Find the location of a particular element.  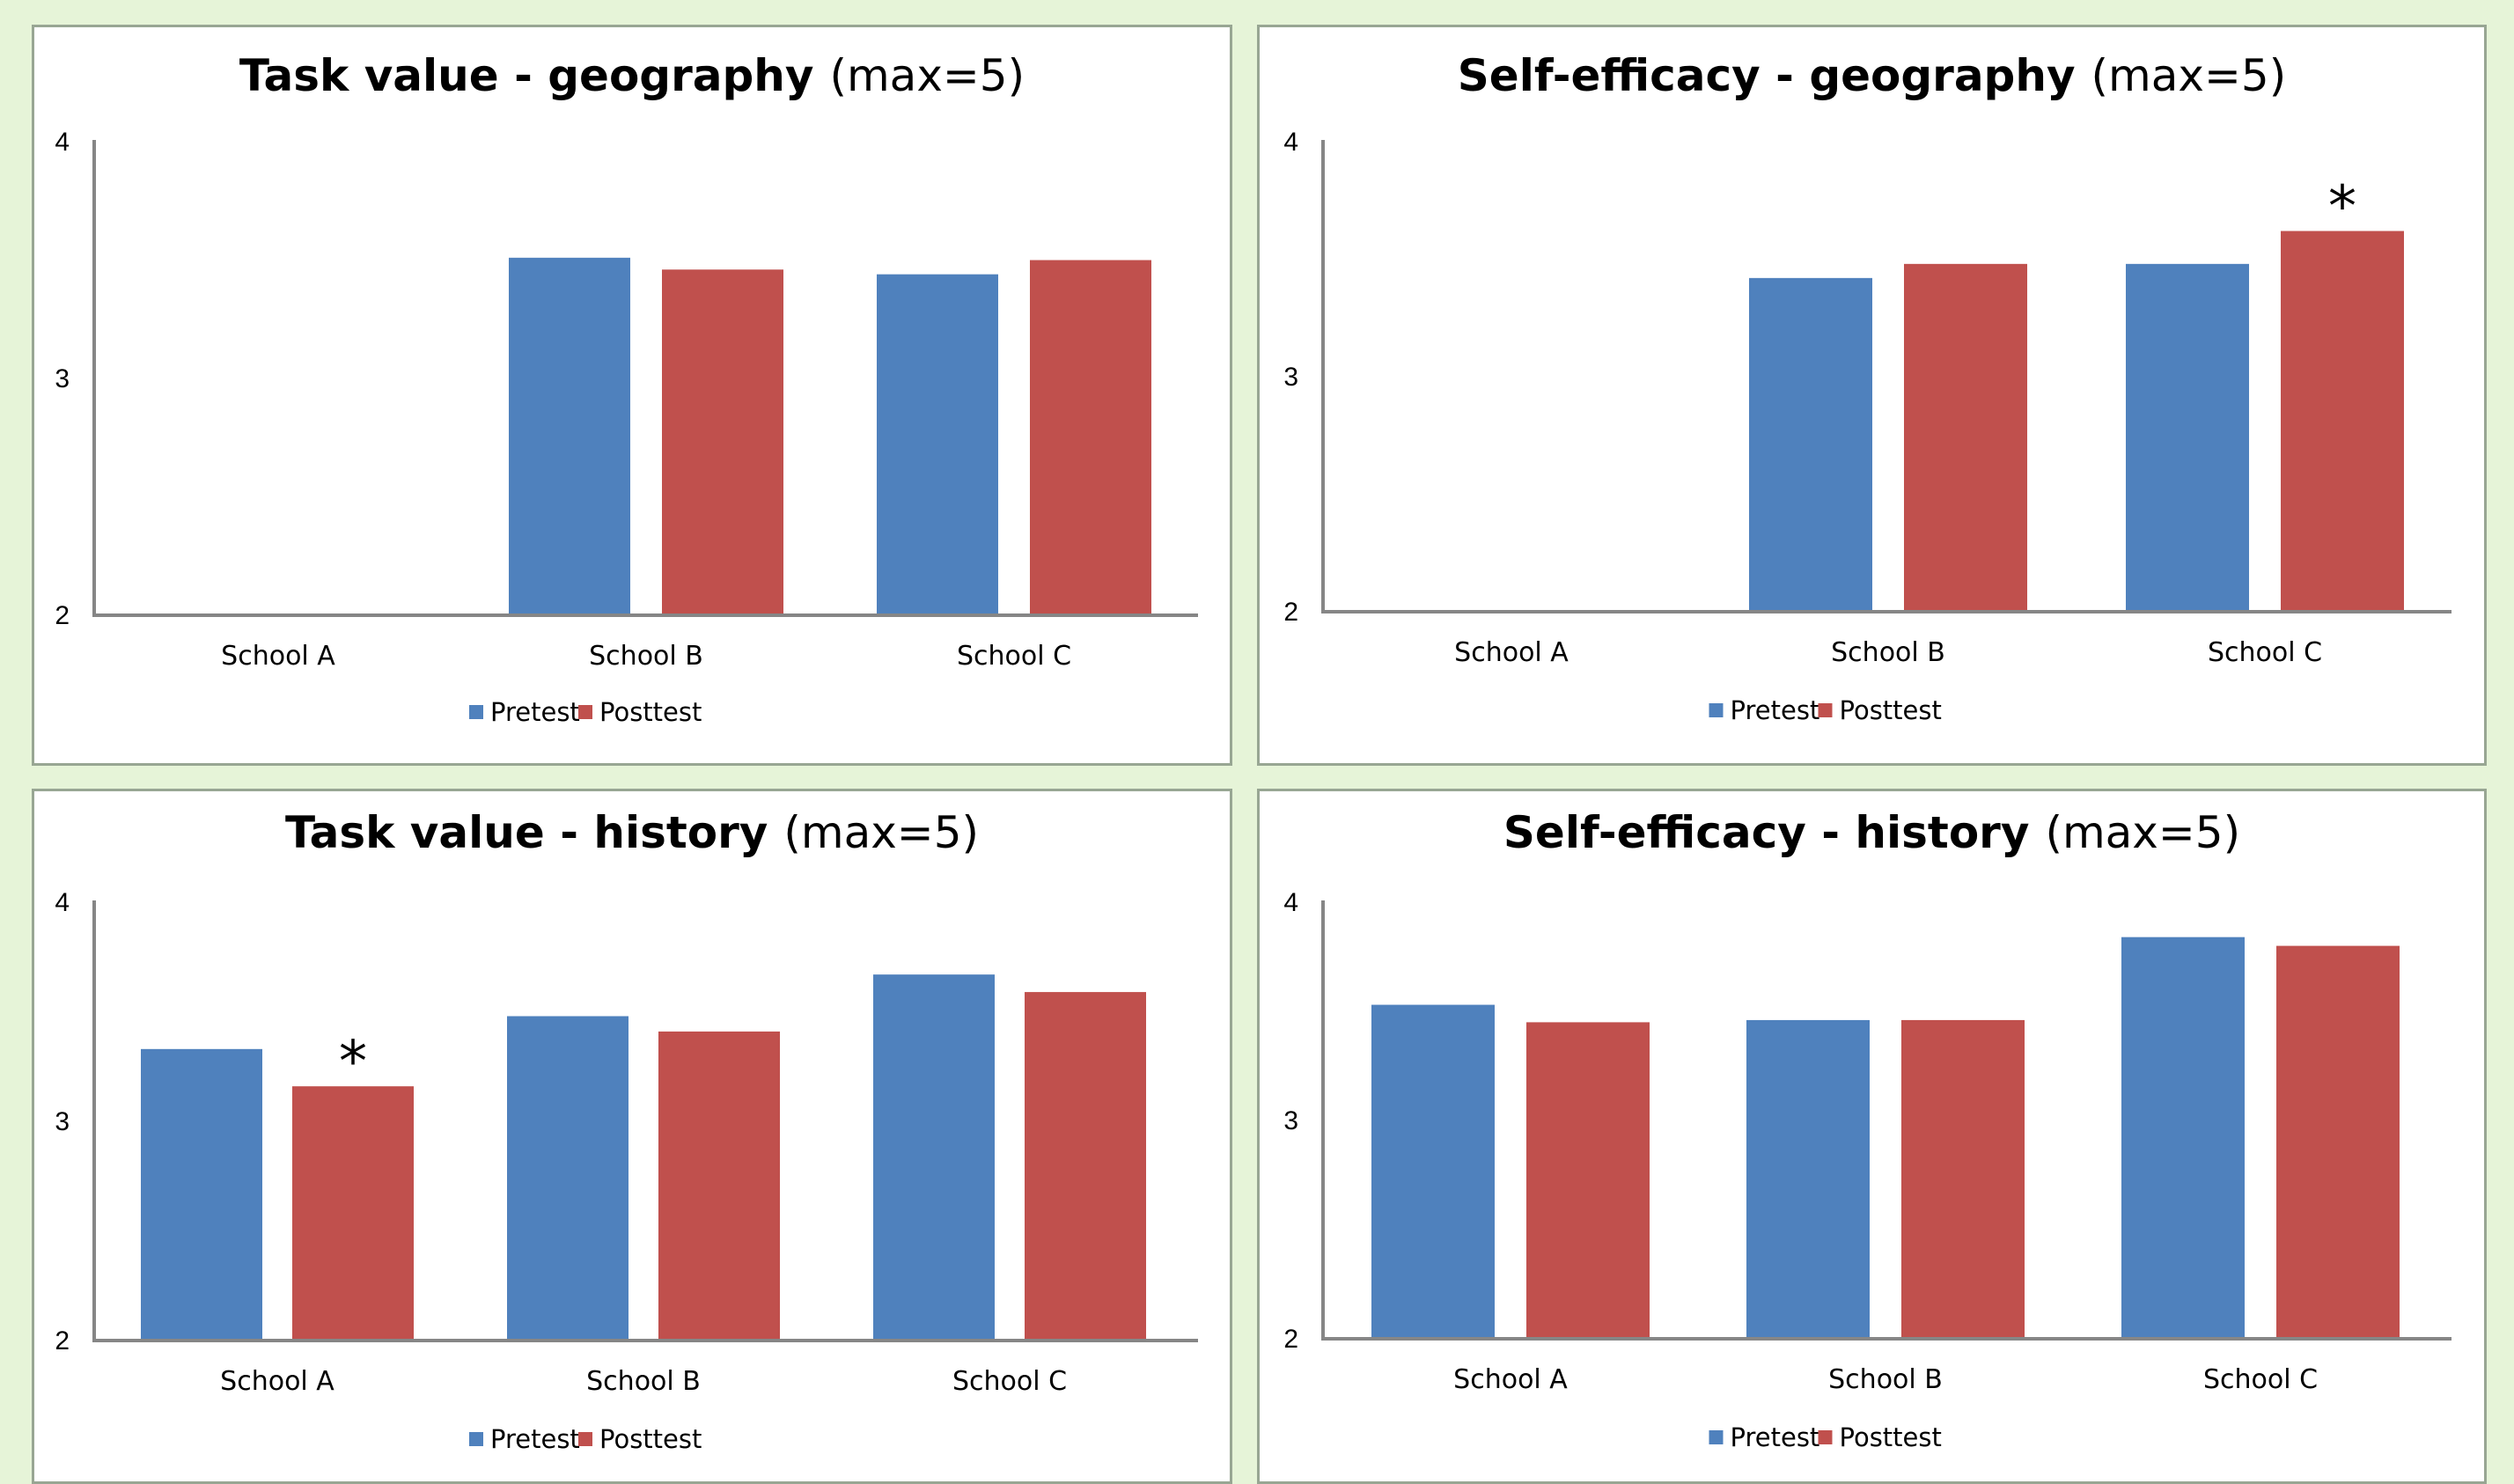

chart-title: Self-efficacy - geography (max=5) is located at coordinates (1872, 76).